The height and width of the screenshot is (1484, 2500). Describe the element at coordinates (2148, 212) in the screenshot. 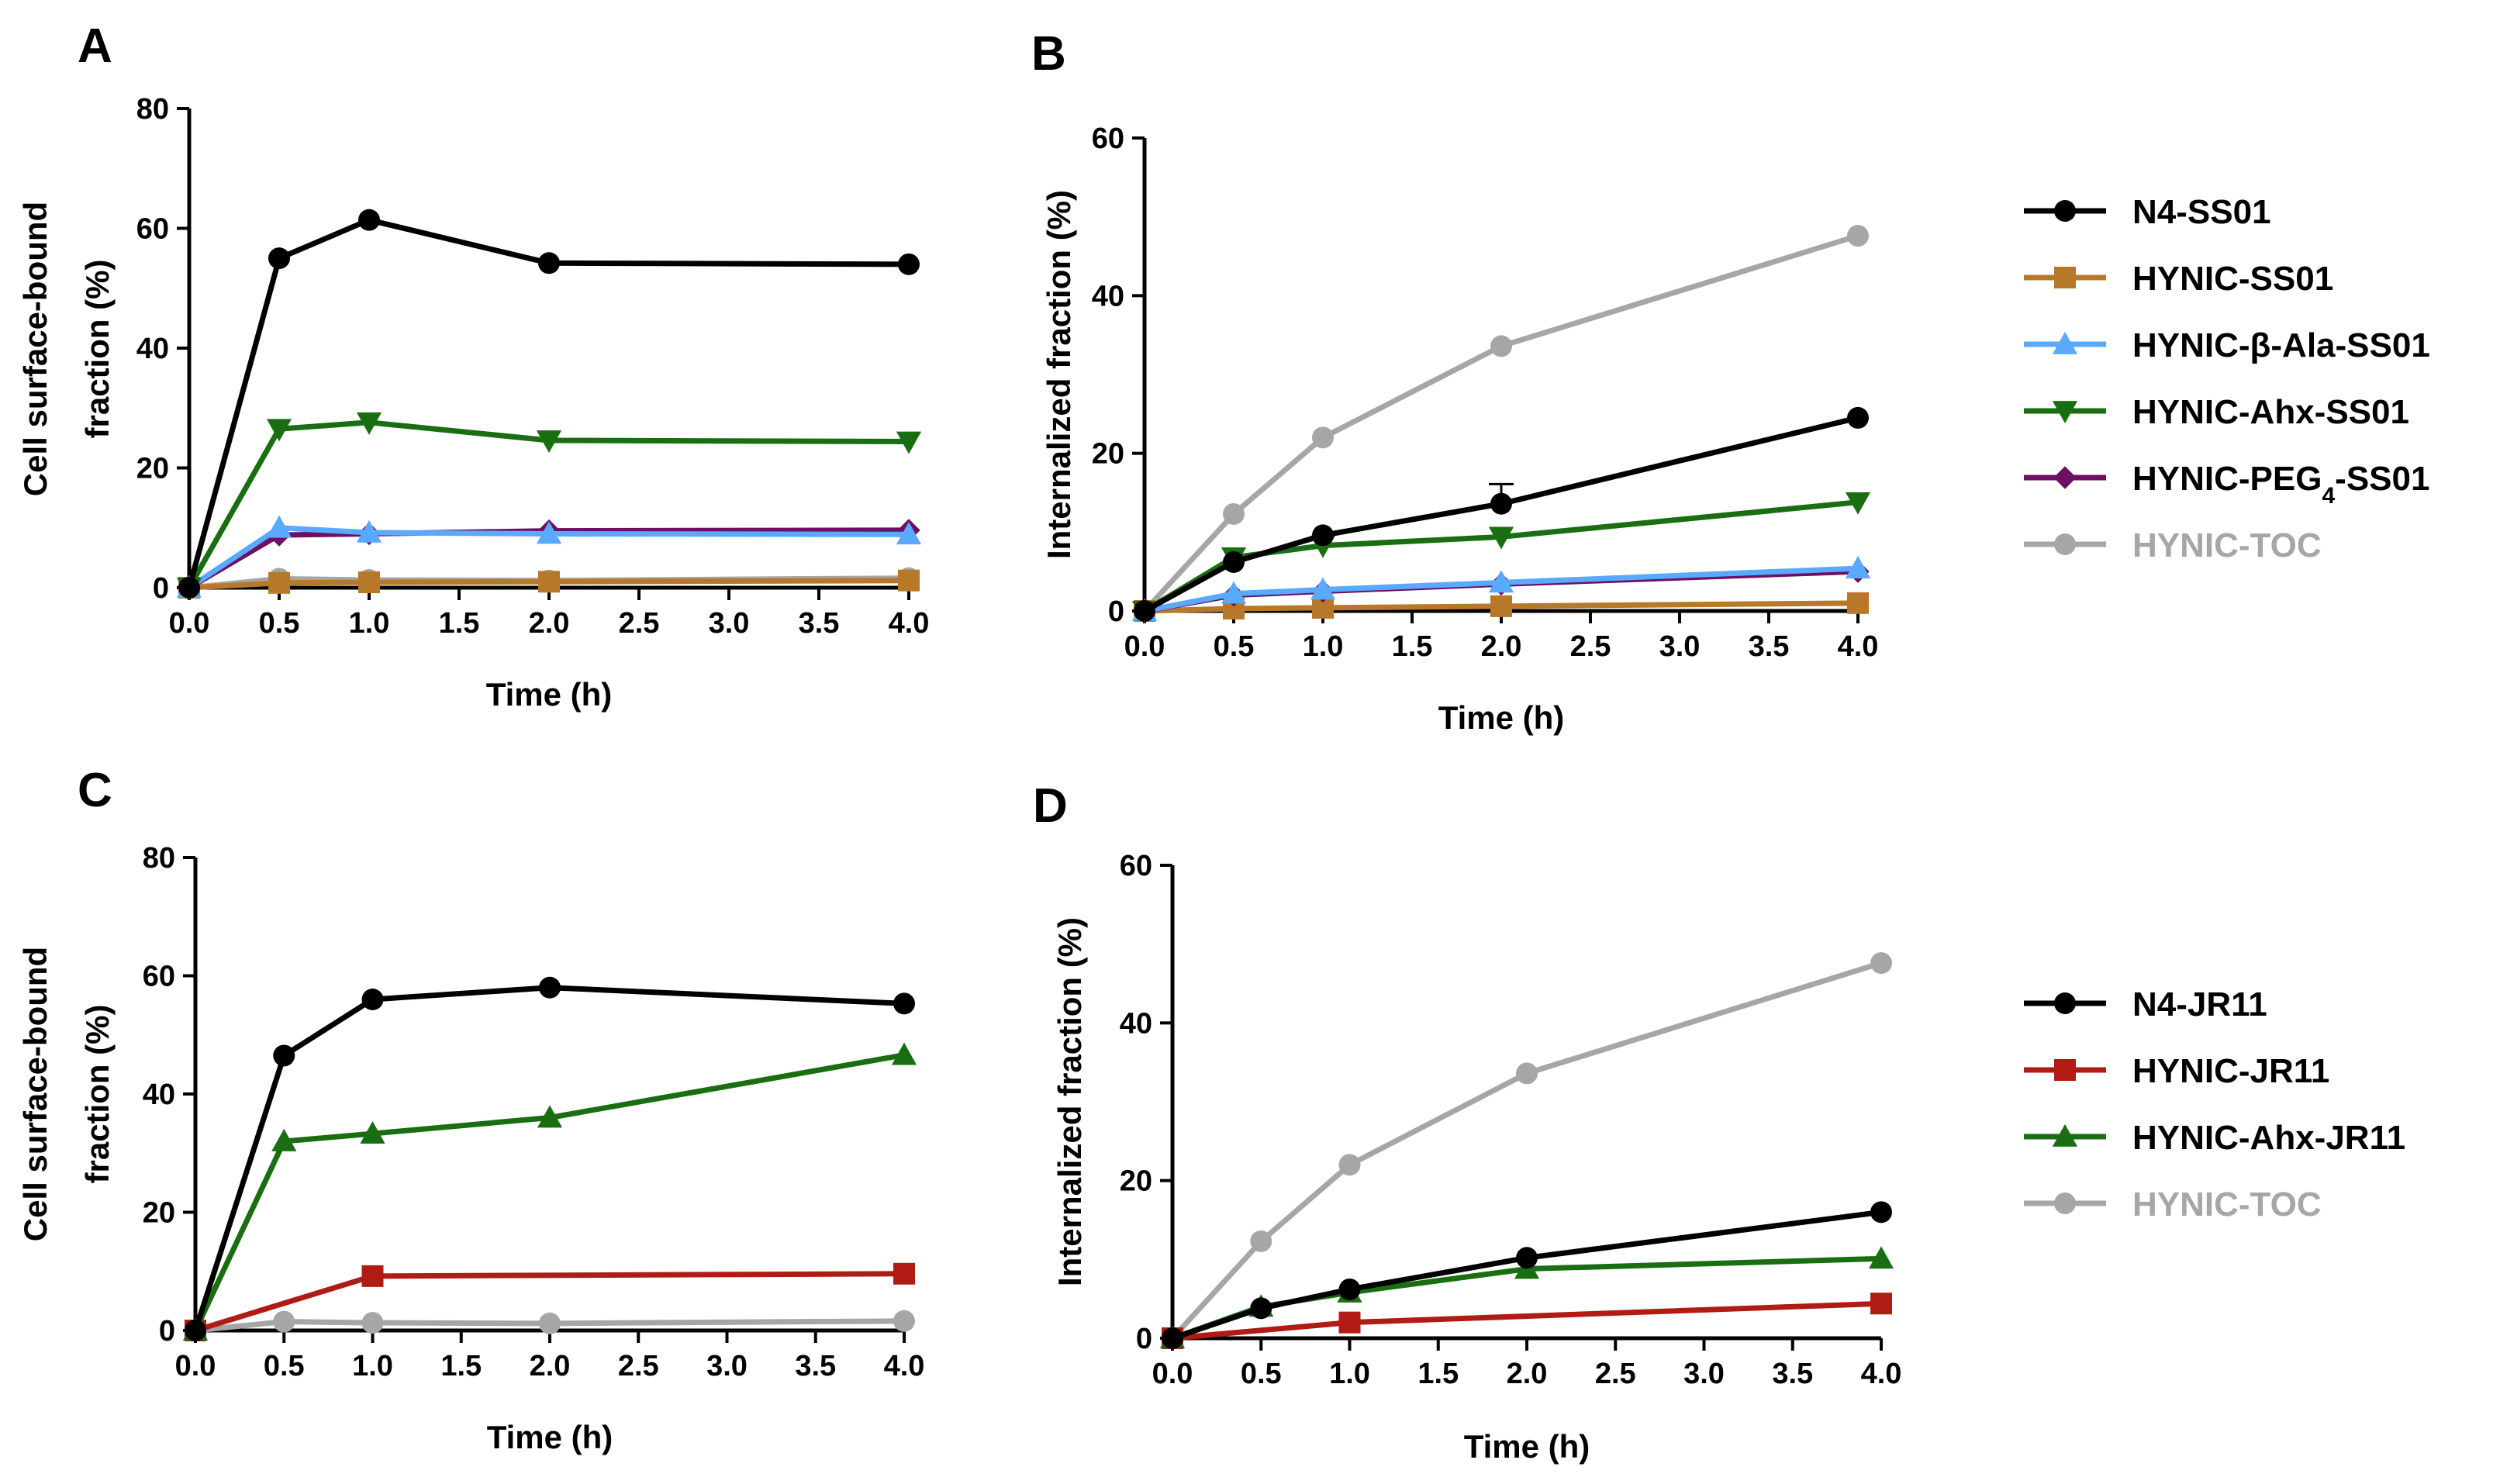

I see `legend-item: N4-SS01` at that location.